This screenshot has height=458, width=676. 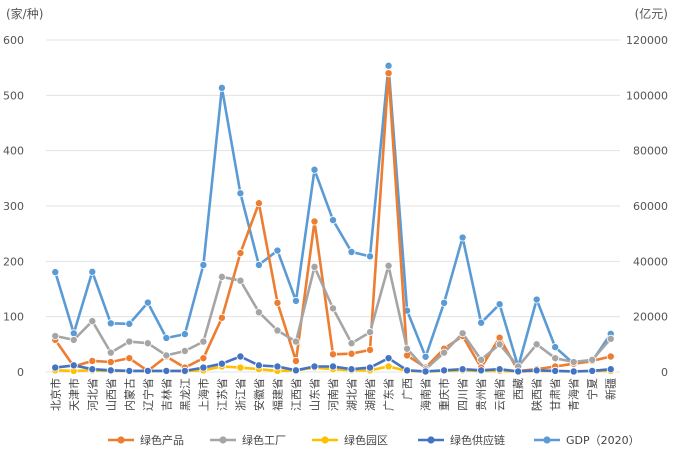 What do you see at coordinates (20, 372) in the screenshot?
I see `left-tick-label: 0` at bounding box center [20, 372].